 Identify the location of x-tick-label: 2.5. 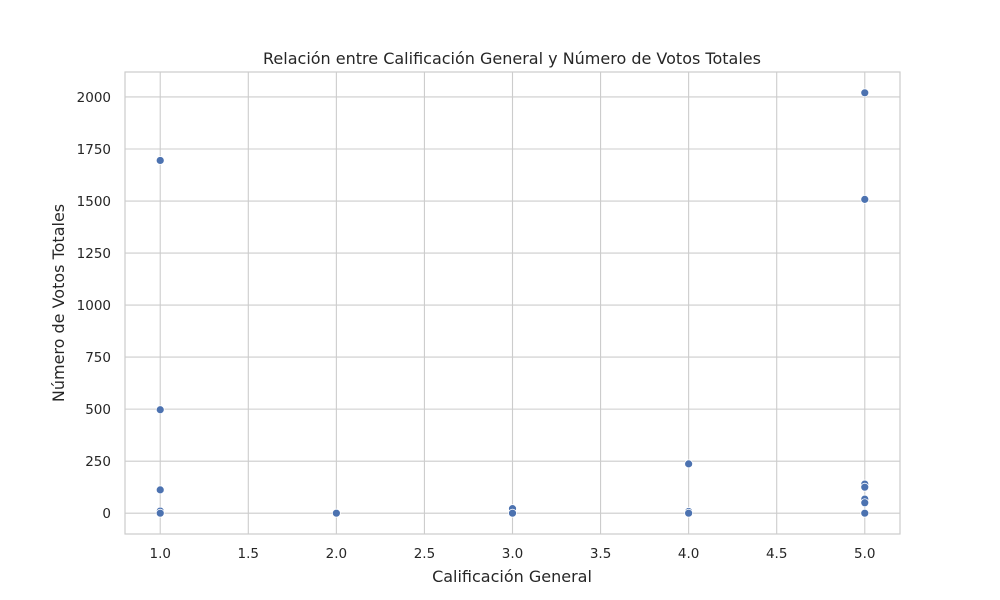
(424, 554).